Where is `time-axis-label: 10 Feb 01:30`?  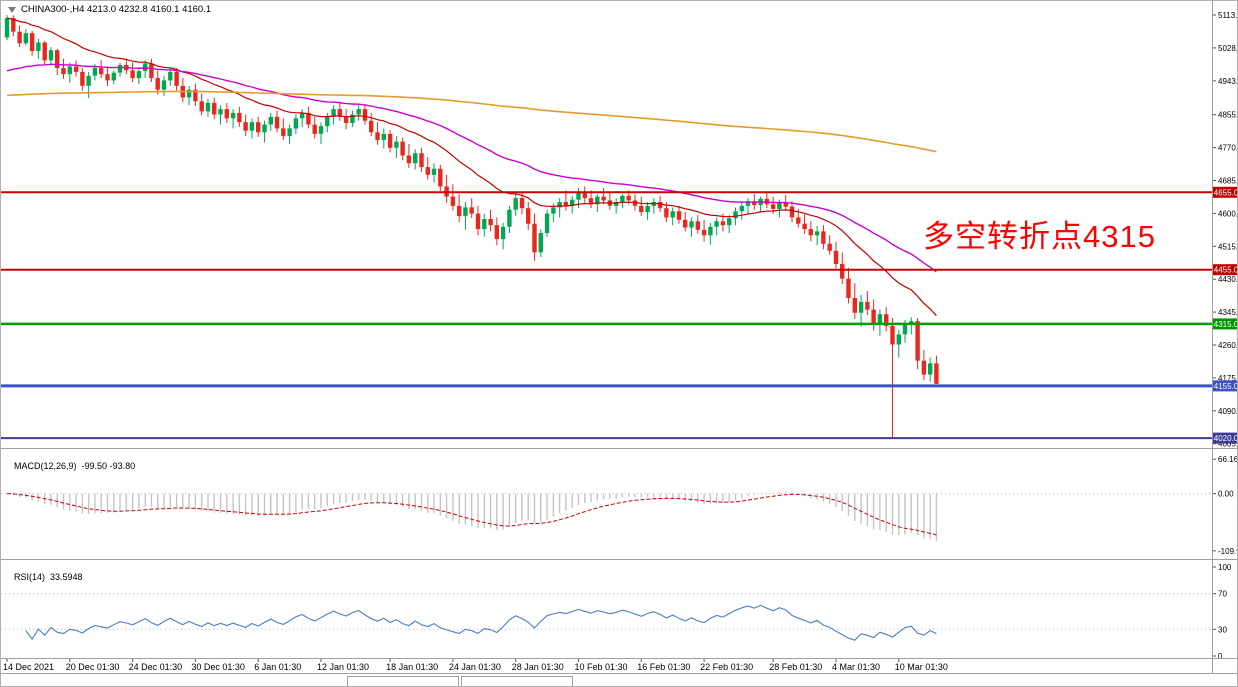
time-axis-label: 10 Feb 01:30 is located at coordinates (601, 667).